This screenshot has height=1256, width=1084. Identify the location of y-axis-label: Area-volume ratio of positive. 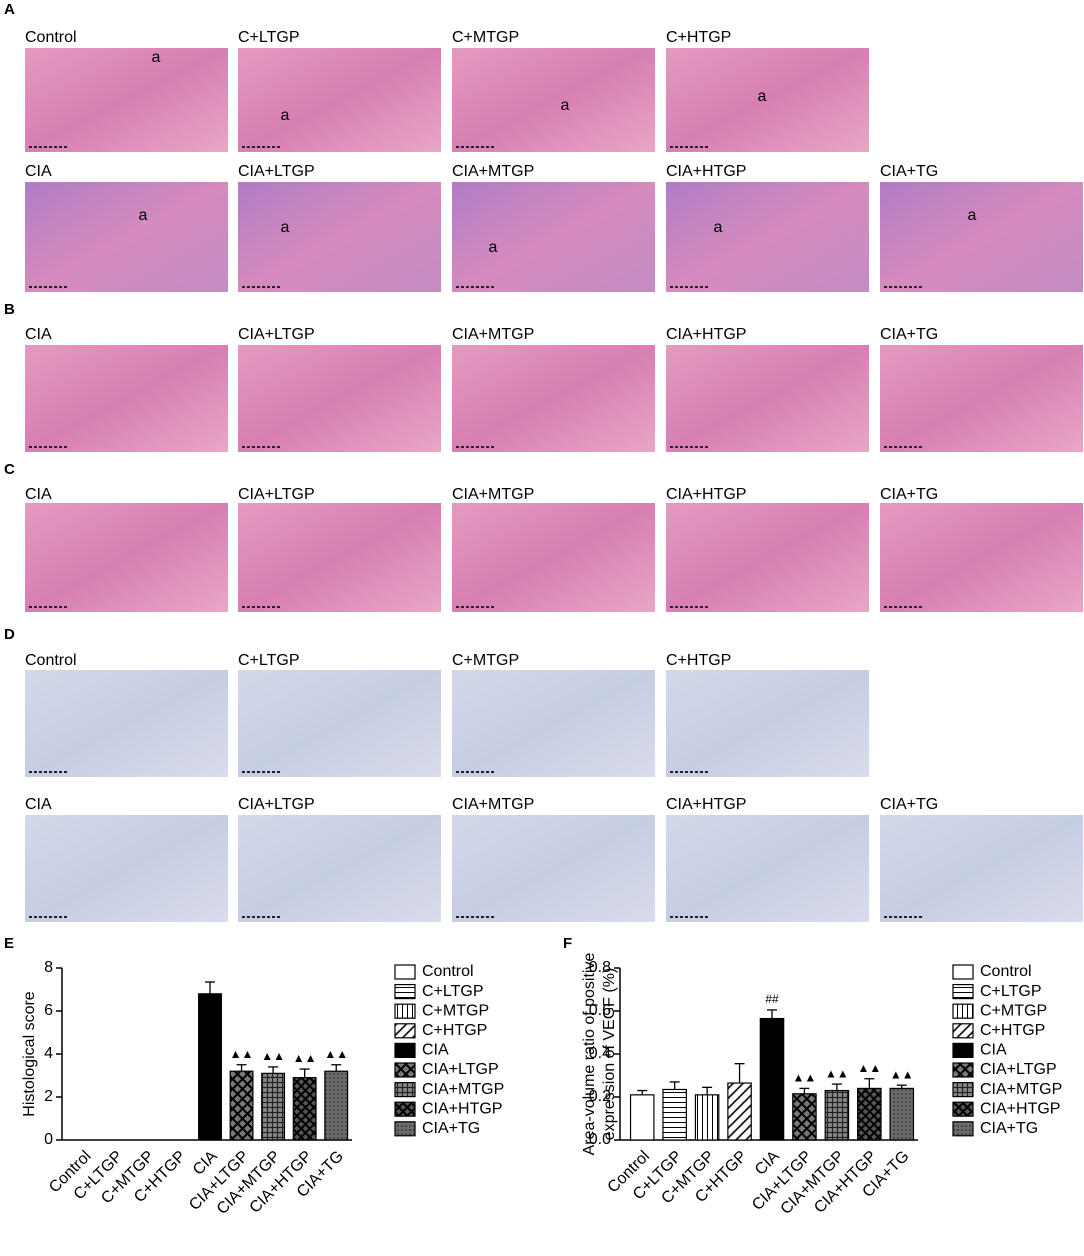
(589, 1054).